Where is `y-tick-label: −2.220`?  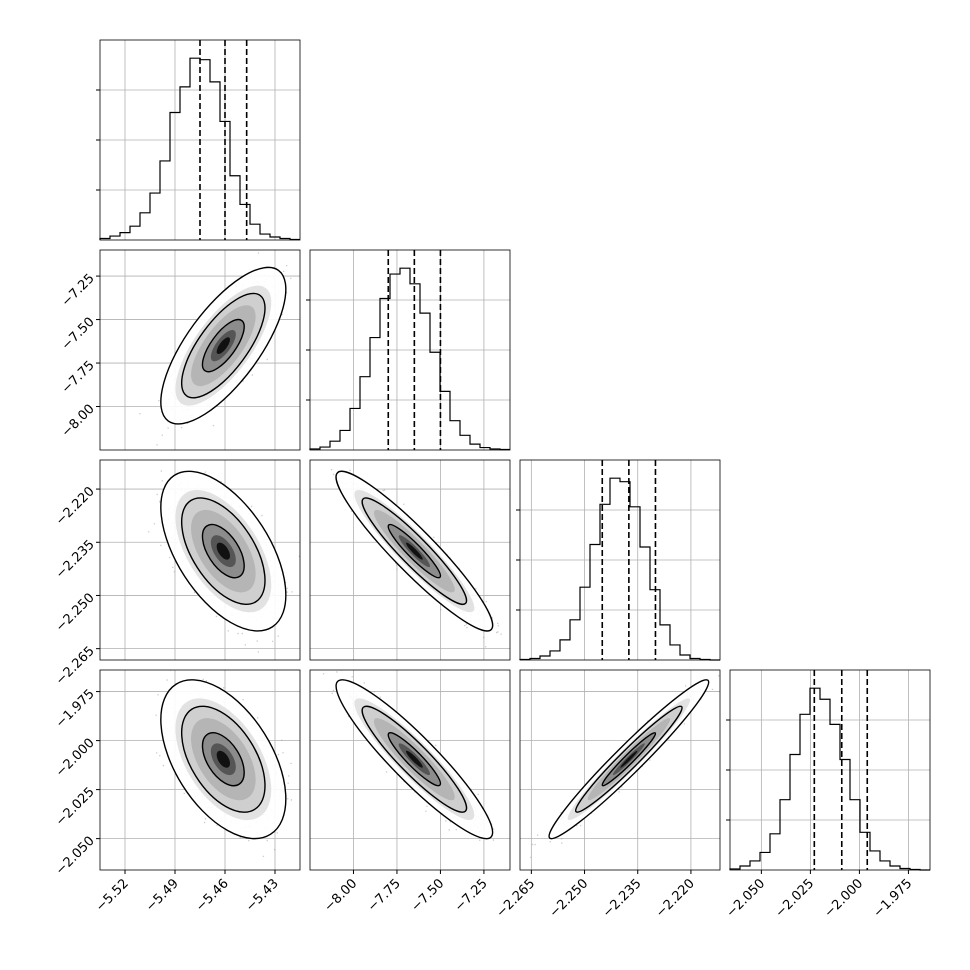 y-tick-label: −2.220 is located at coordinates (75, 506).